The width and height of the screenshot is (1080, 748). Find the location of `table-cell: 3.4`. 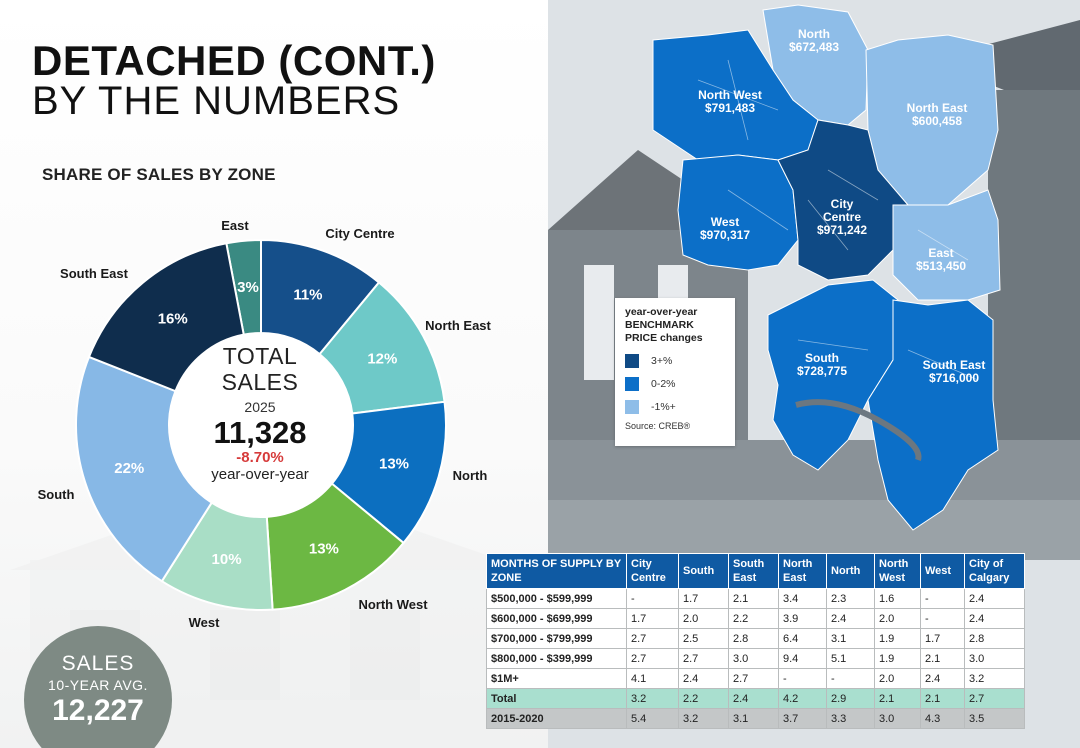

table-cell: 3.4 is located at coordinates (802, 598).